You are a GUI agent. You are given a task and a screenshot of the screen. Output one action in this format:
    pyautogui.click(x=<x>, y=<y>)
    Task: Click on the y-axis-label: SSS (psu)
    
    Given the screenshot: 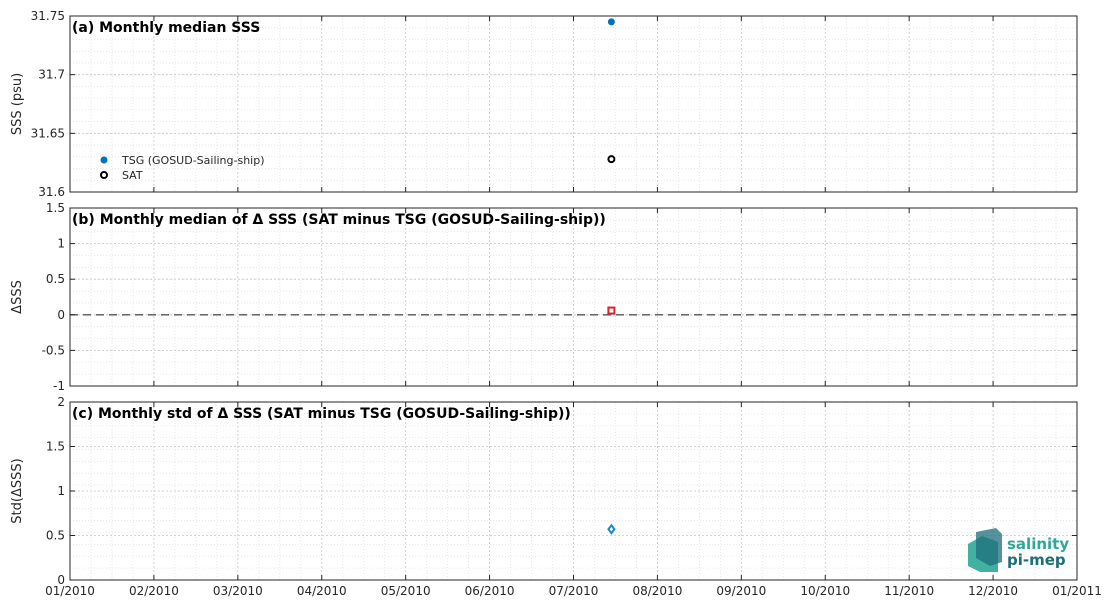 What is the action you would take?
    pyautogui.click(x=17, y=104)
    